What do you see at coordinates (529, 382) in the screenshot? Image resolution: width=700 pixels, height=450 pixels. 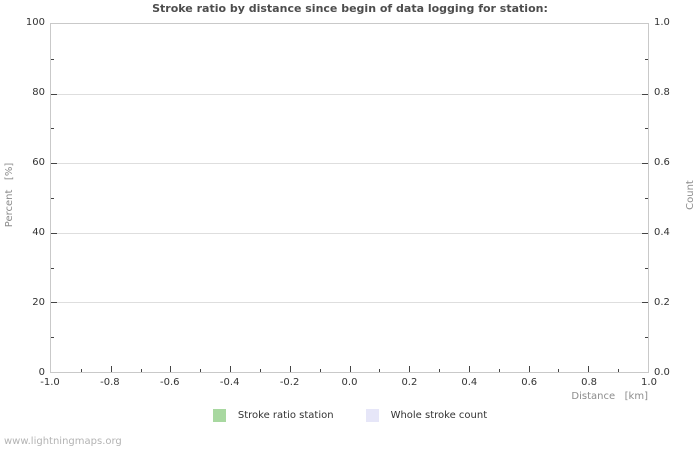 I see `x-tick-label: 0.6` at bounding box center [529, 382].